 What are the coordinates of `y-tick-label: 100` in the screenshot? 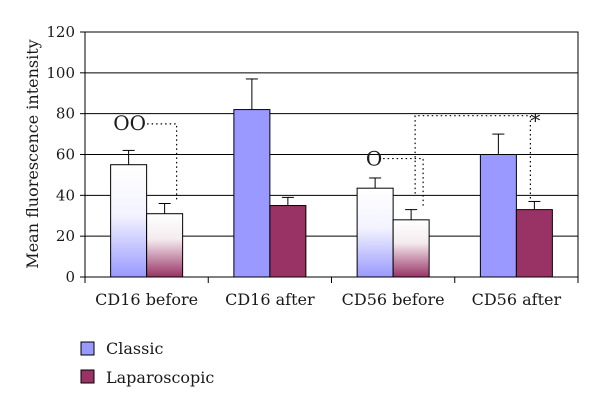 It's located at (60, 73).